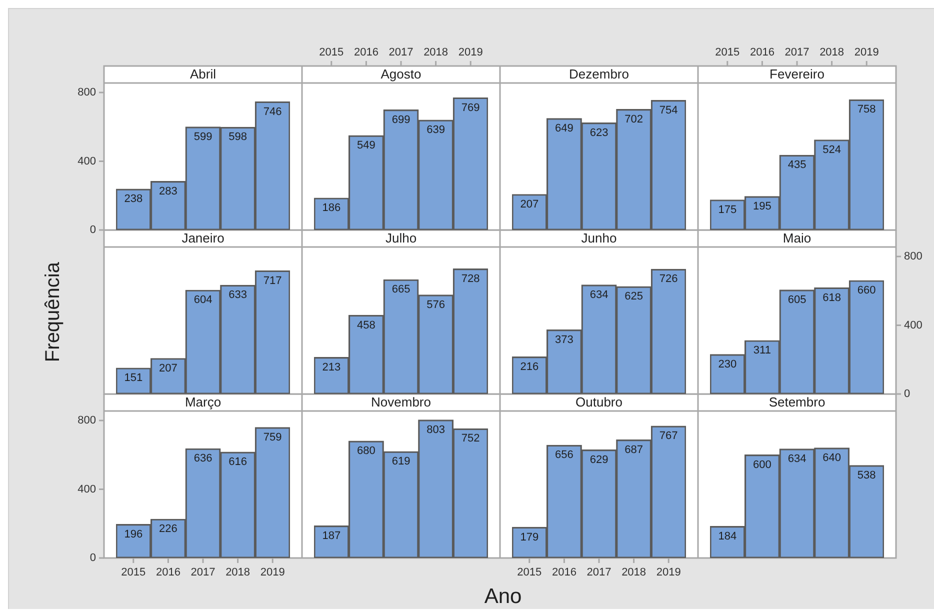  What do you see at coordinates (331, 208) in the screenshot?
I see `data-label: 186` at bounding box center [331, 208].